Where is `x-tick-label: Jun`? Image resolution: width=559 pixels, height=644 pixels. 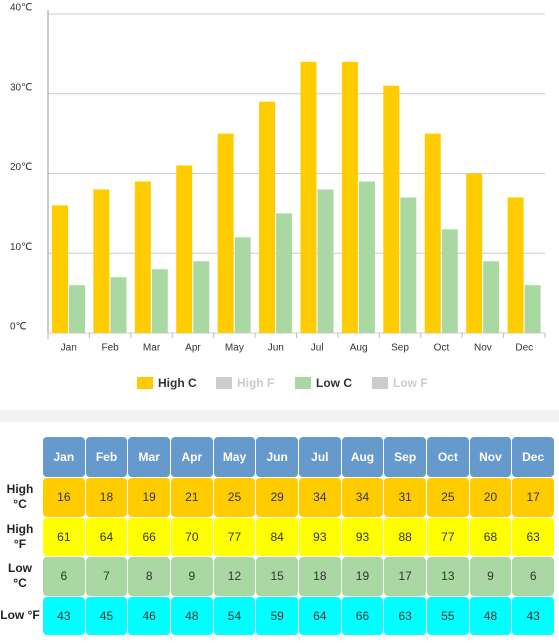
x-tick-label: Jun is located at coordinates (276, 348).